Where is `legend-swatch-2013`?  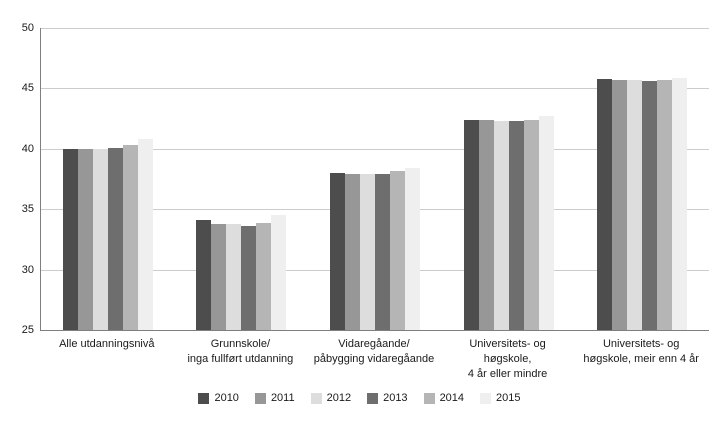
legend-swatch-2013 is located at coordinates (373, 398).